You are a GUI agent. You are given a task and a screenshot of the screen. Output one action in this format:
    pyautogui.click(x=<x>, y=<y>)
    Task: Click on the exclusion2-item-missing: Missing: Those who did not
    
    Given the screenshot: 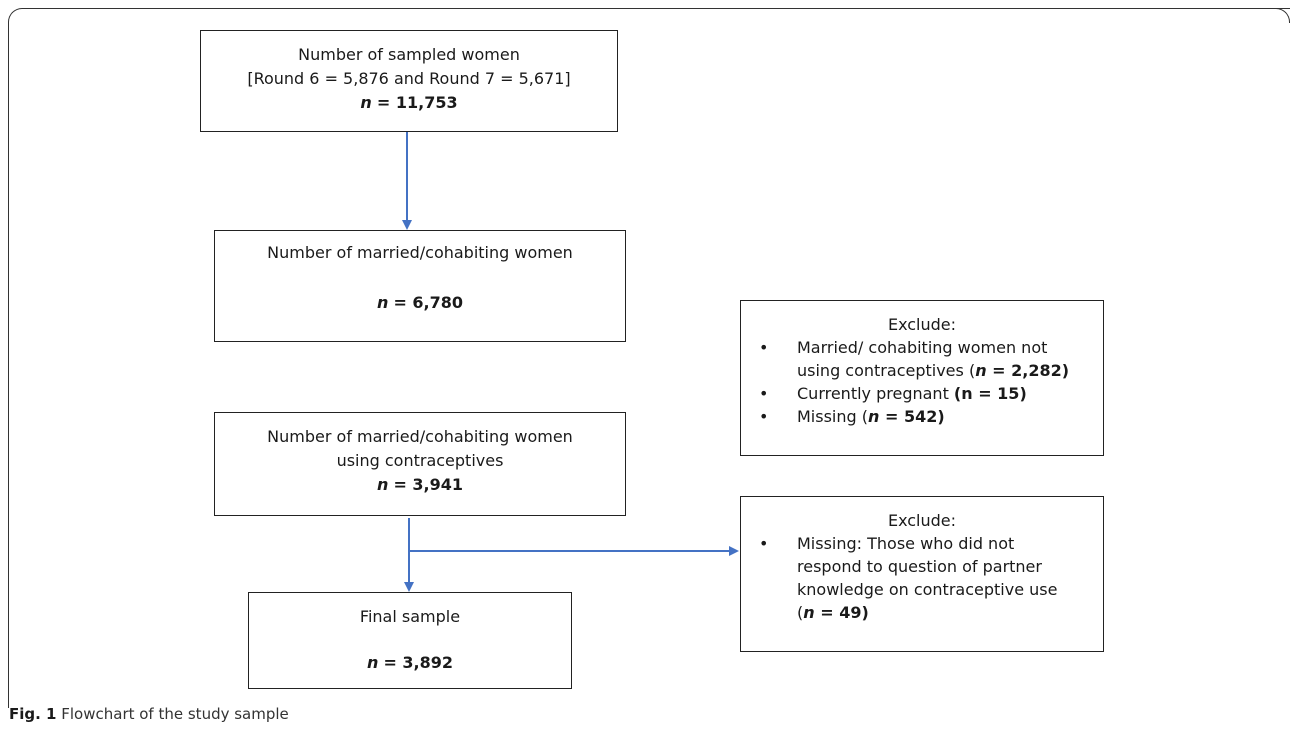 What is the action you would take?
    pyautogui.click(x=922, y=543)
    